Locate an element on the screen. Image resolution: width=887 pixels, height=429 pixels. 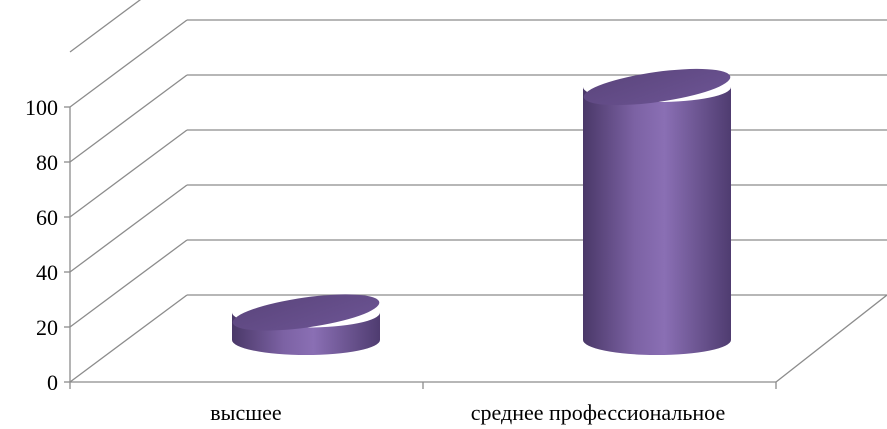
floor-right-edge is located at coordinates (831, 338).